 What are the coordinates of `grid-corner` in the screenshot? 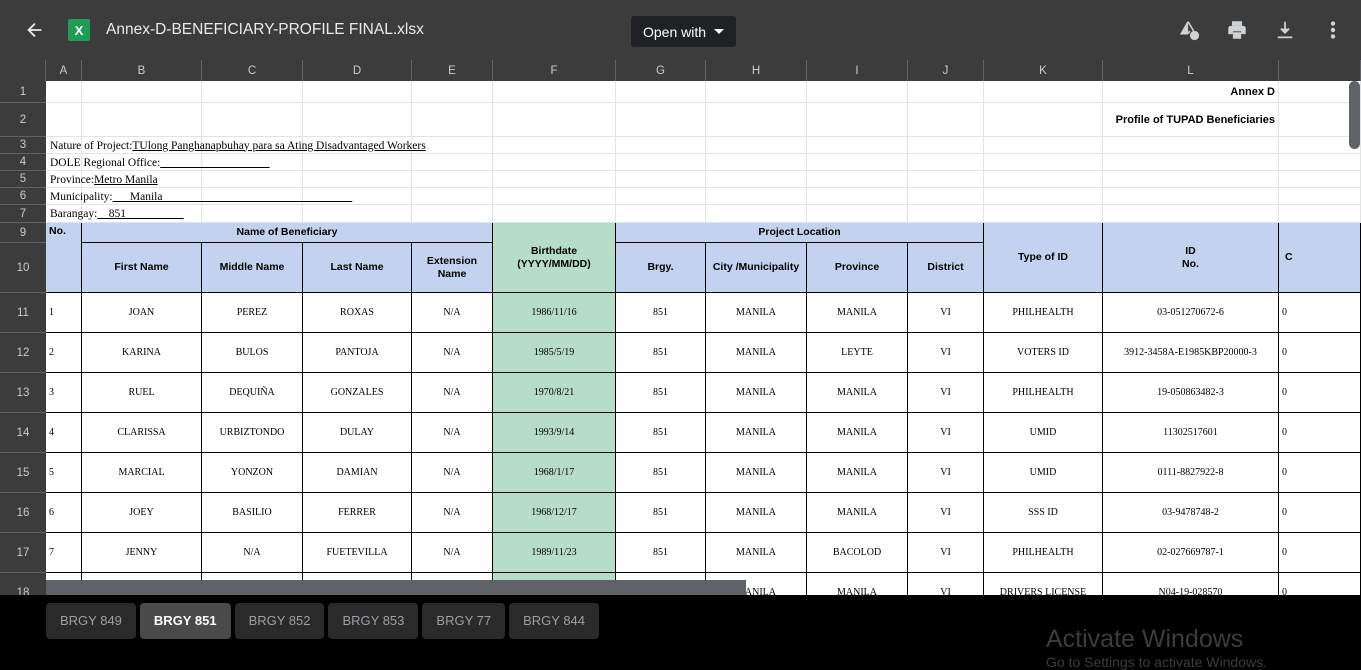 It's located at (23, 70).